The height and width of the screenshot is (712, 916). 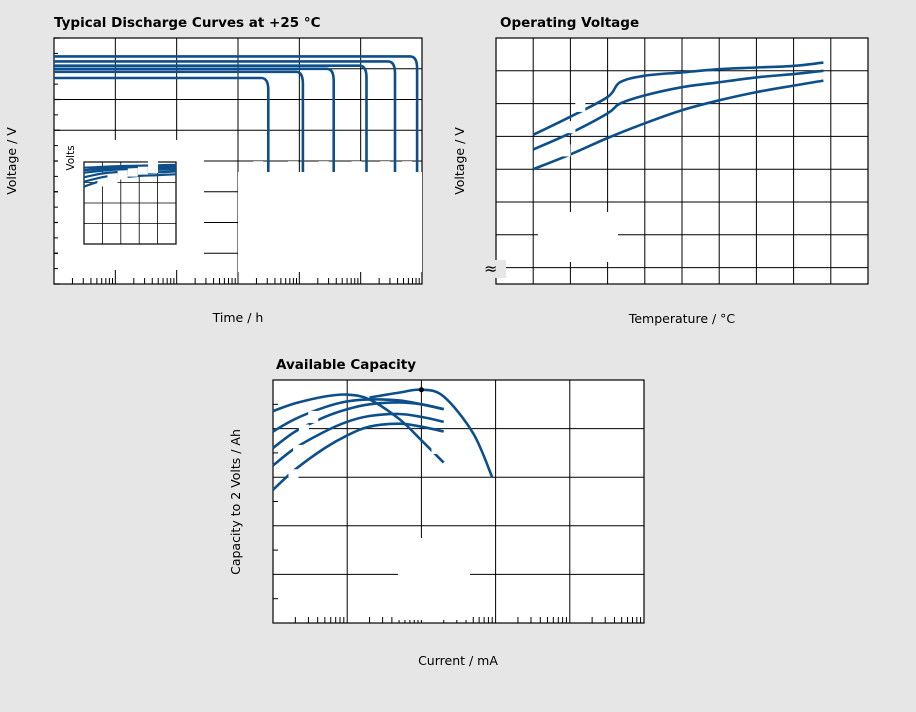 What do you see at coordinates (323, 167) in the screenshot?
I see `discharge-series-label-3-bg` at bounding box center [323, 167].